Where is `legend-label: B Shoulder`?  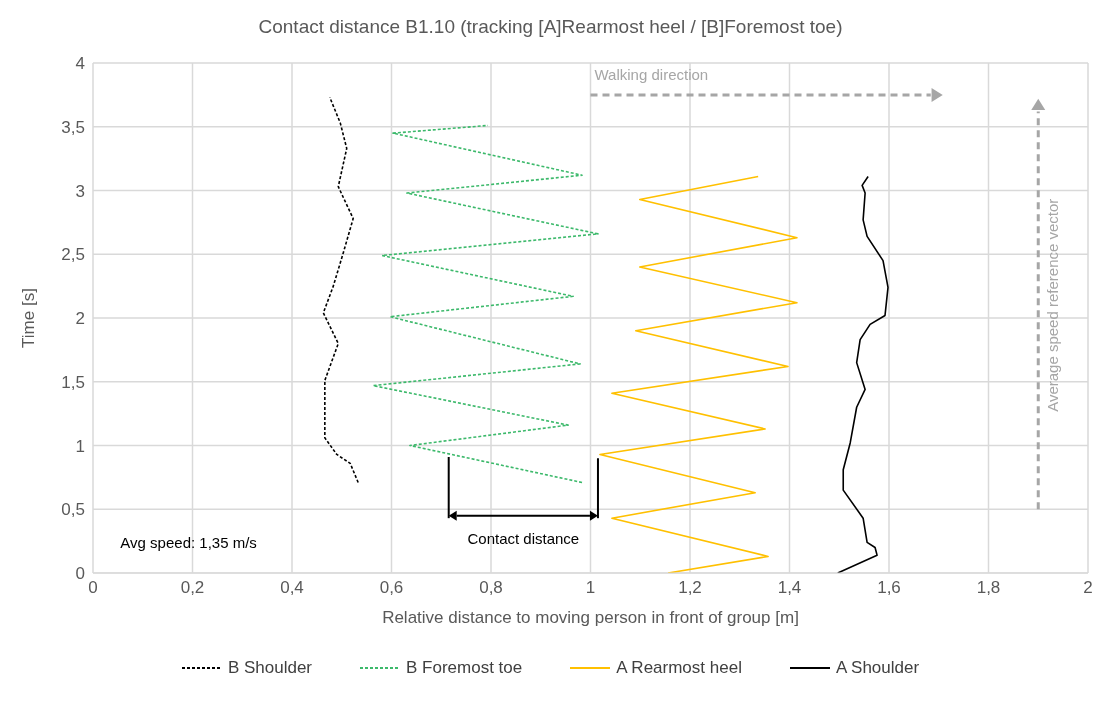
legend-label: B Shoulder is located at coordinates (270, 668).